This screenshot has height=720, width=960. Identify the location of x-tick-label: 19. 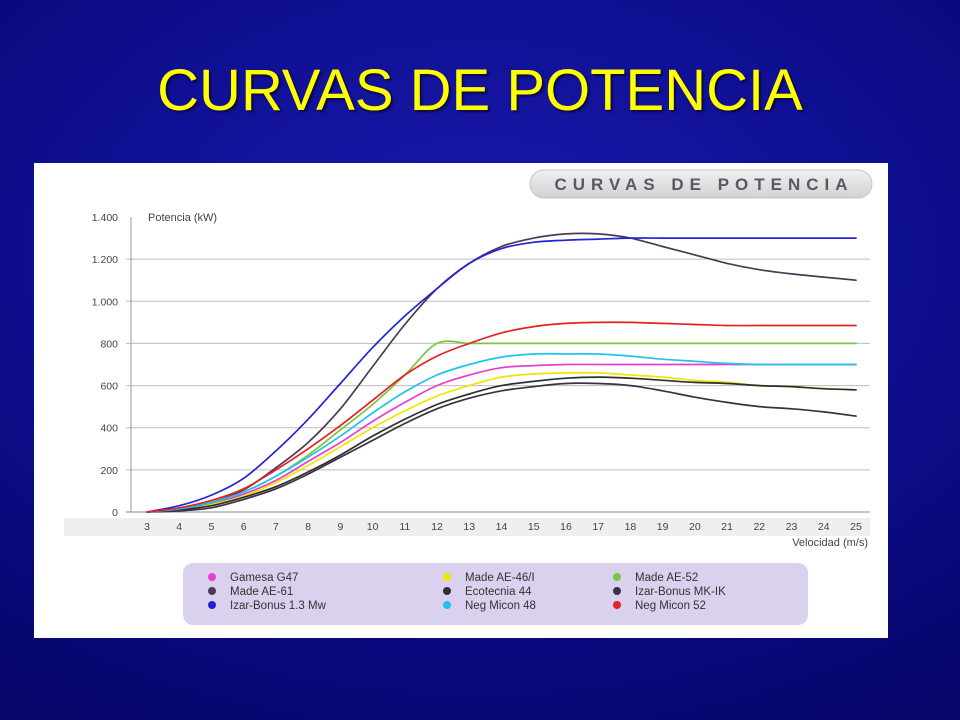
(663, 527).